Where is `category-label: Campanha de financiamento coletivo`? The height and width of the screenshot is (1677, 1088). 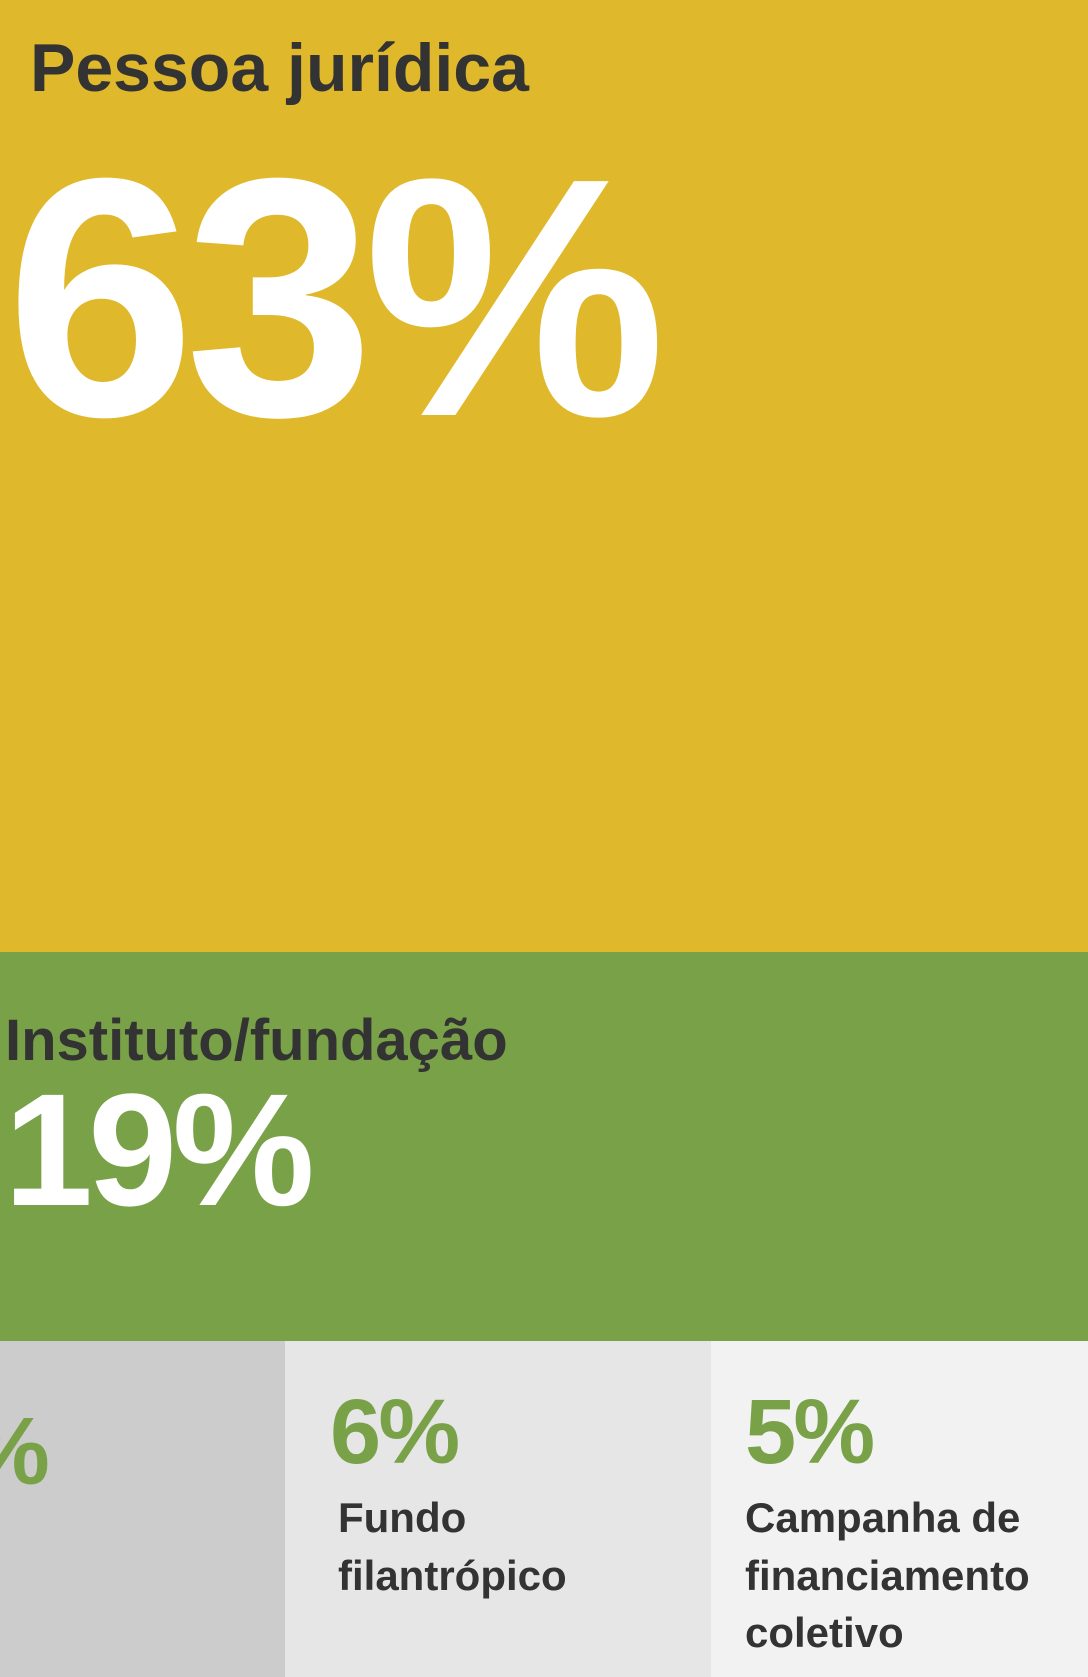
category-label: Campanha de financiamento coletivo is located at coordinates (887, 1575).